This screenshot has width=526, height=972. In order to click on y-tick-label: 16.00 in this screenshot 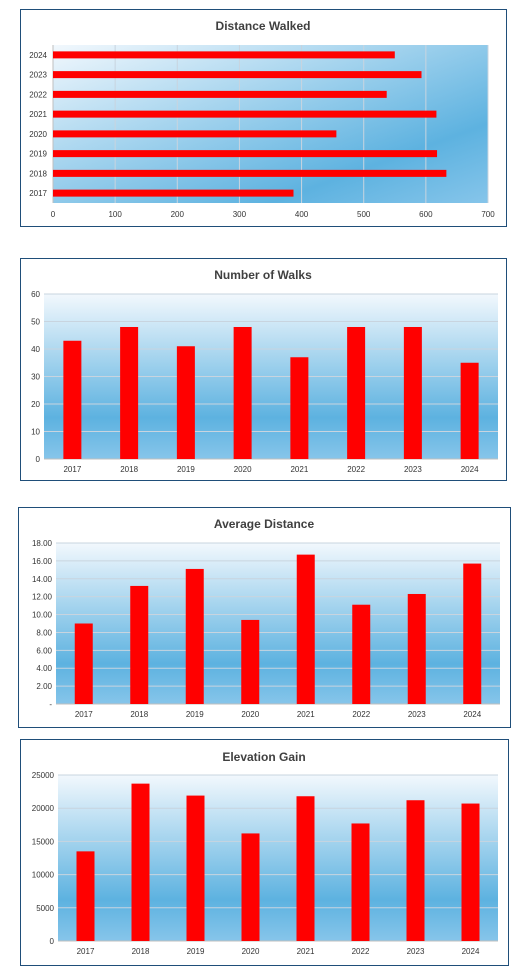, I will do `click(42, 561)`.